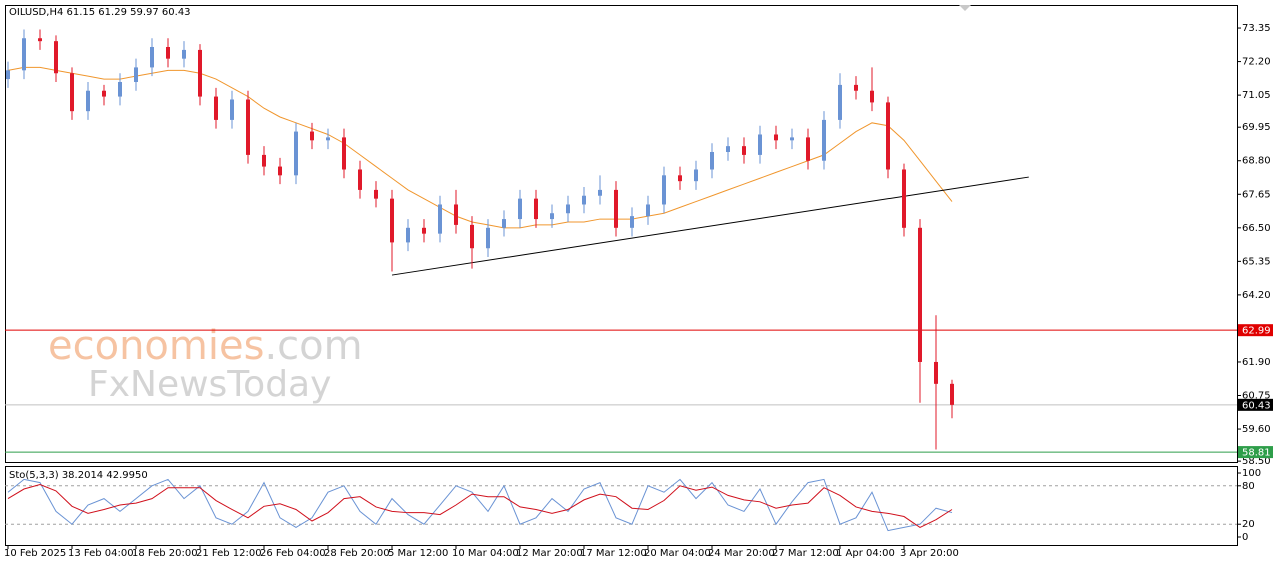  I want to click on y-tick-label: 65.35, so click(1256, 261).